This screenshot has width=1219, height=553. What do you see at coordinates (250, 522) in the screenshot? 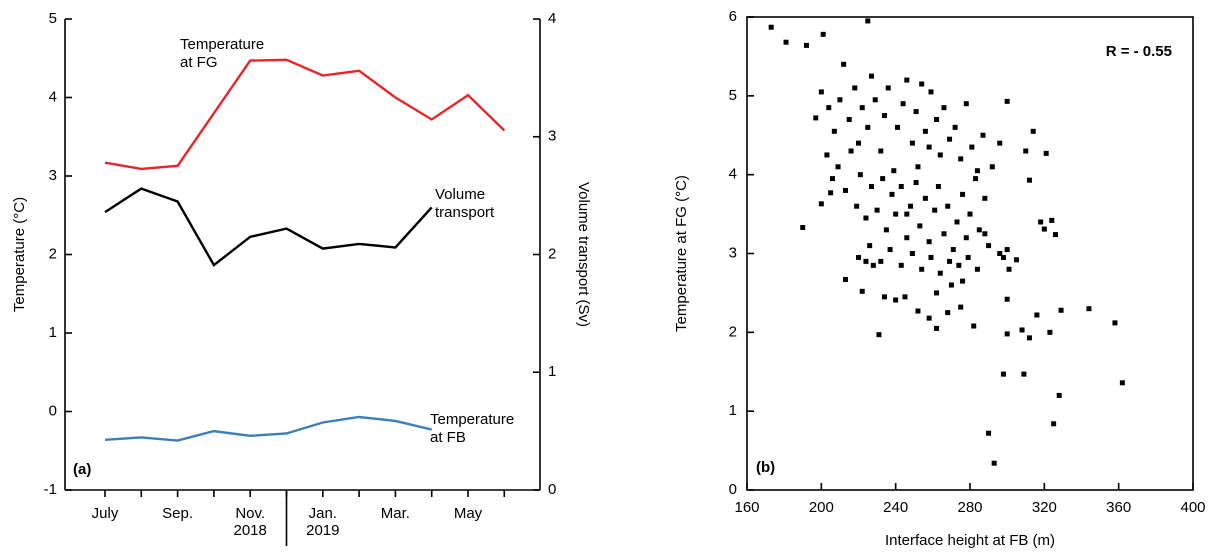
I see `x-tick-label: Nov. 2018` at bounding box center [250, 522].